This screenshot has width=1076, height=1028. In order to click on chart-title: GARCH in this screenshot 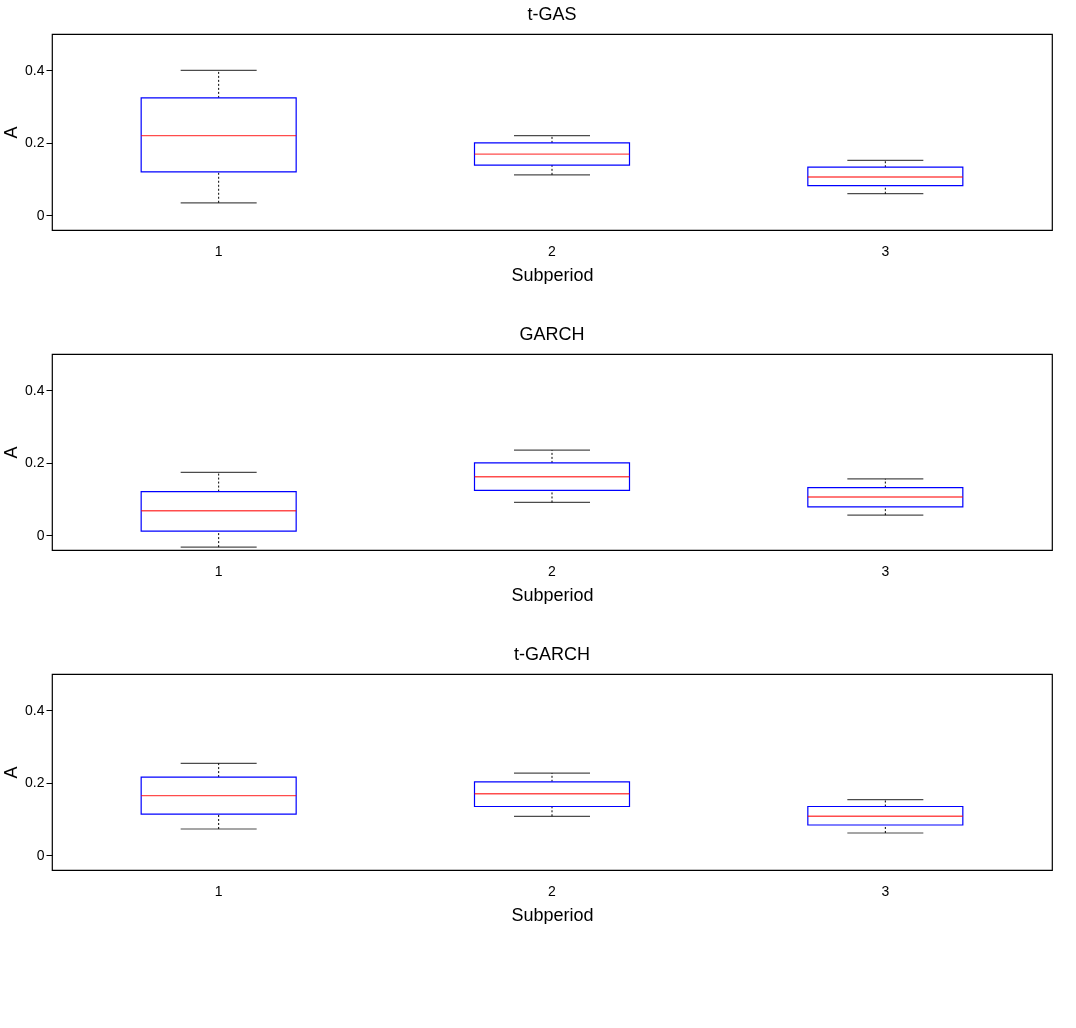, I will do `click(552, 334)`.